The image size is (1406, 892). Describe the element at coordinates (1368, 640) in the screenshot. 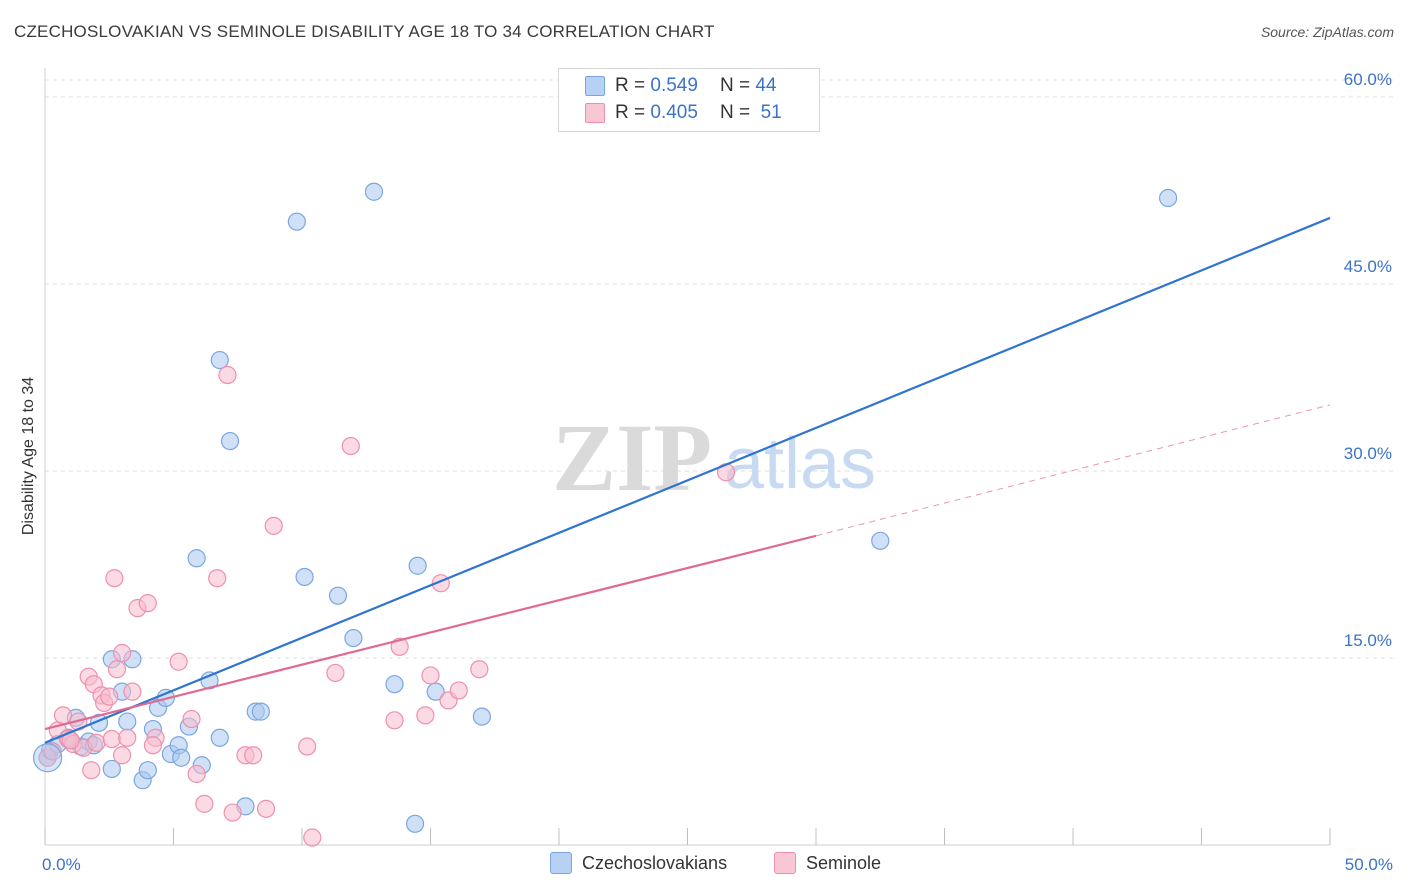

I see `y-tick-label: 15.0%` at that location.